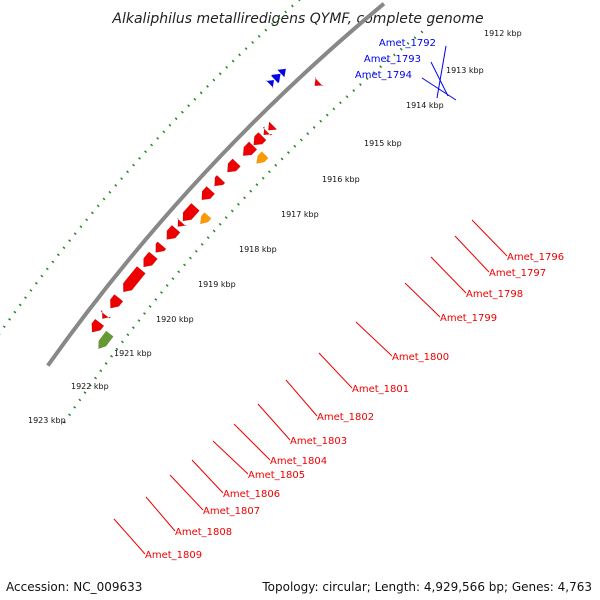  I want to click on gene-label: Amet_1804, so click(298, 461).